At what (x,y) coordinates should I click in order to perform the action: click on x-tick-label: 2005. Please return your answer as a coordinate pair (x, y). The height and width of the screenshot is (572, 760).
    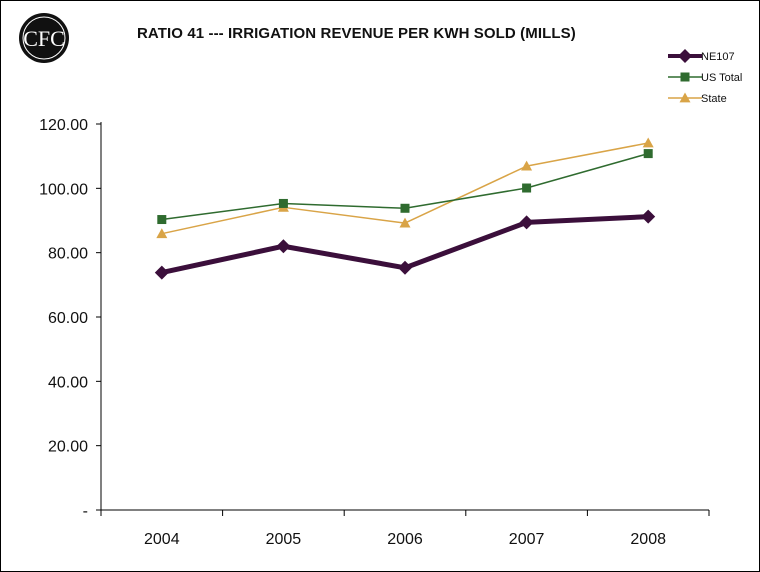
    Looking at the image, I should click on (284, 539).